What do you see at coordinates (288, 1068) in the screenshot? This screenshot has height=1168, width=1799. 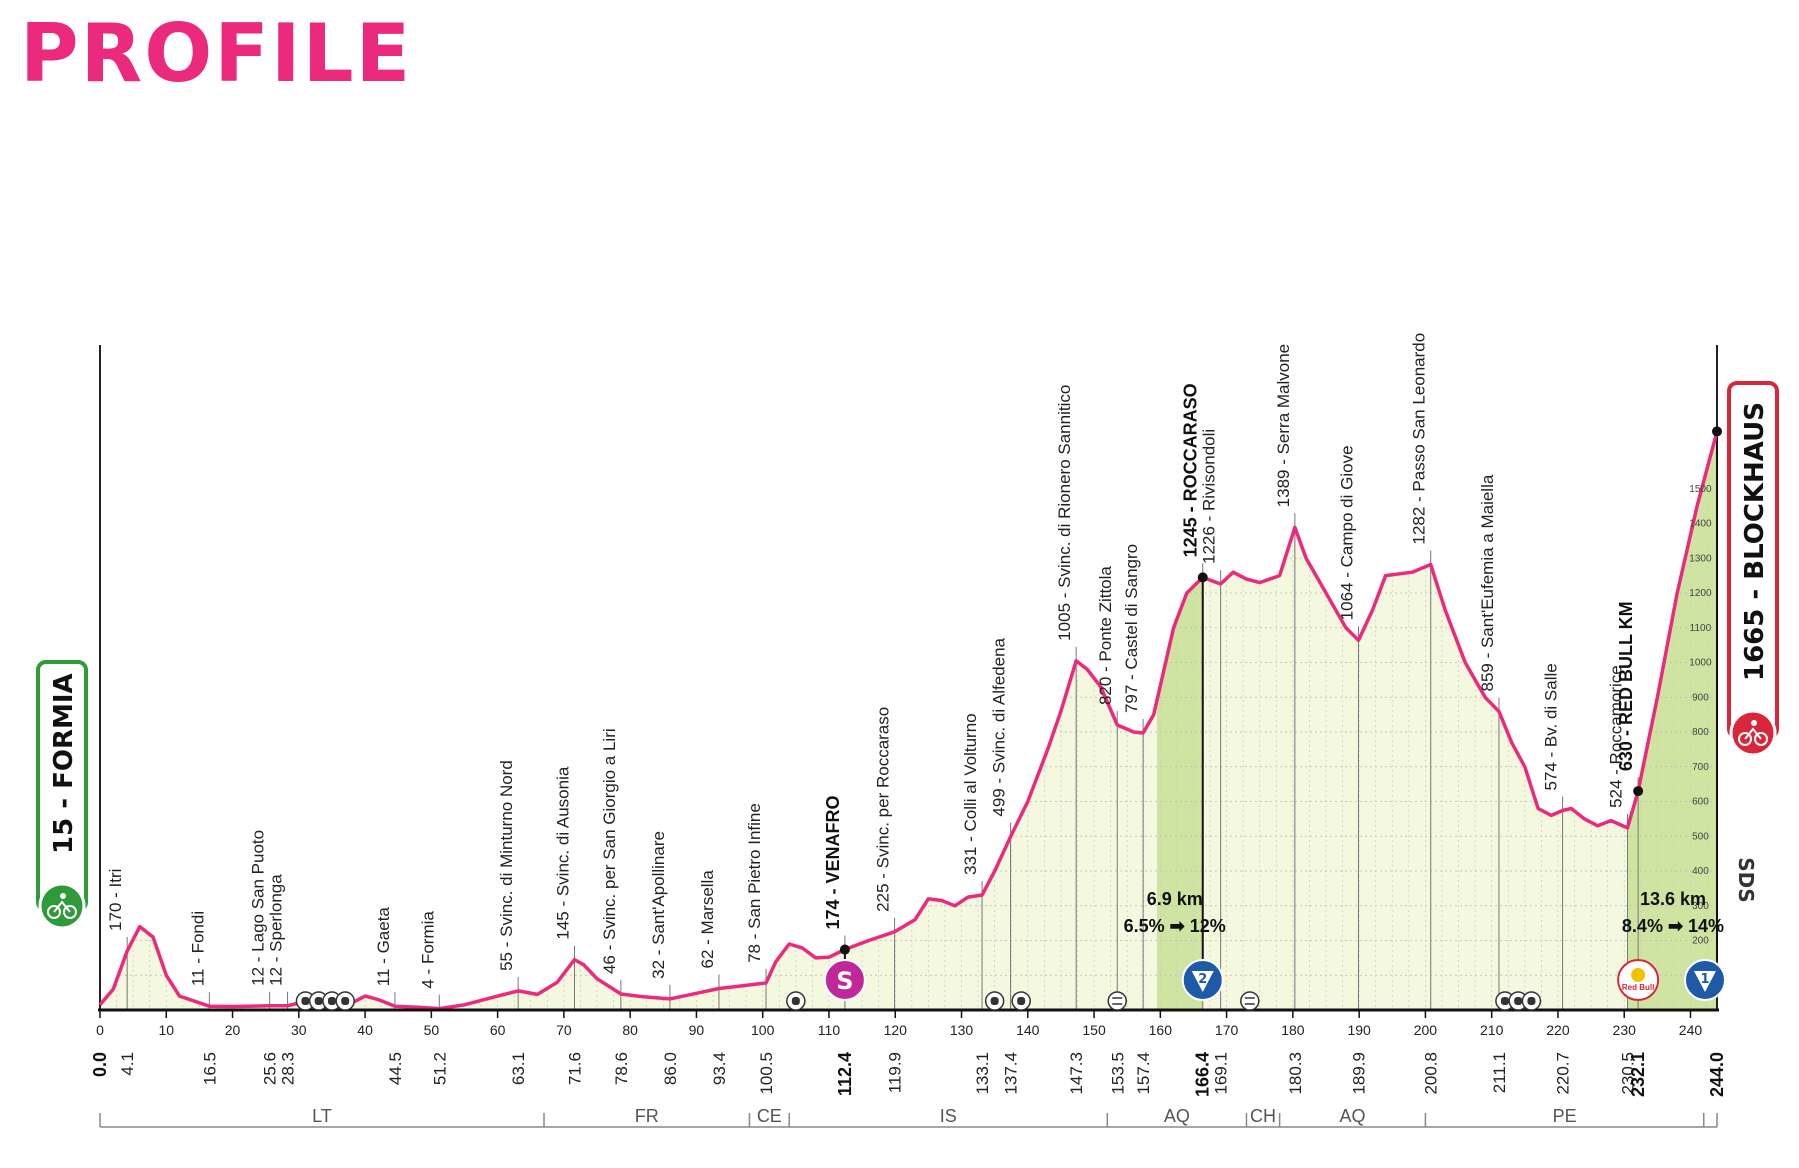 I see `km-label: 28.3` at bounding box center [288, 1068].